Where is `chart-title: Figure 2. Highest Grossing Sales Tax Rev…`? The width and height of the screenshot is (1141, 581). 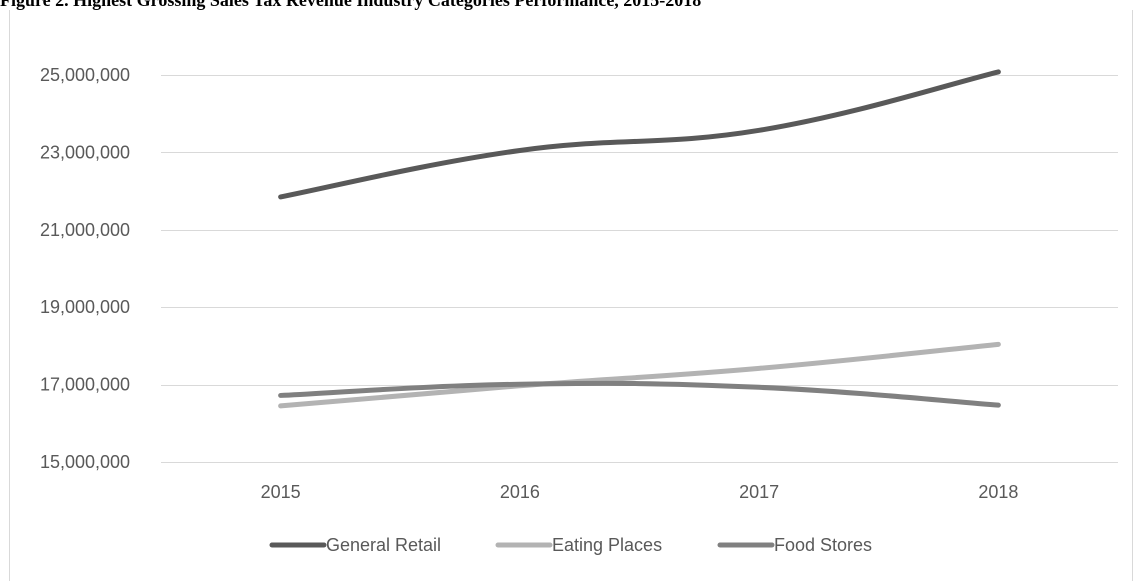 chart-title: Figure 2. Highest Grossing Sales Tax Rev… is located at coordinates (351, 5).